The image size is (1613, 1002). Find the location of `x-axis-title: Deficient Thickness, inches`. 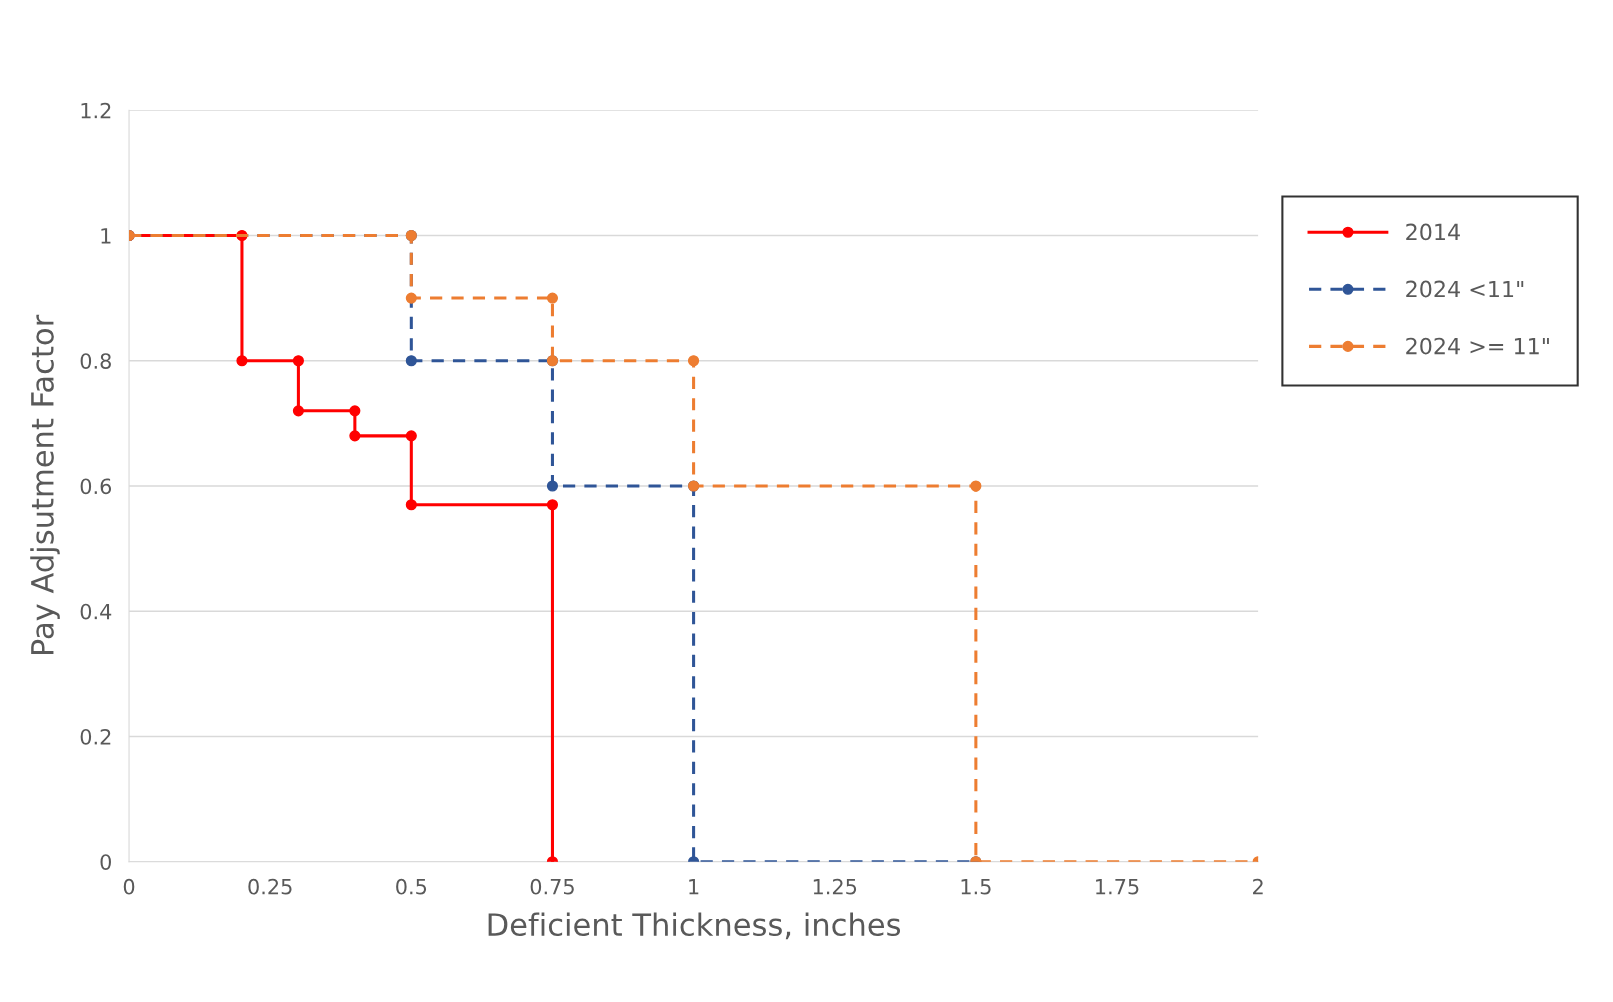

x-axis-title: Deficient Thickness, inches is located at coordinates (694, 926).